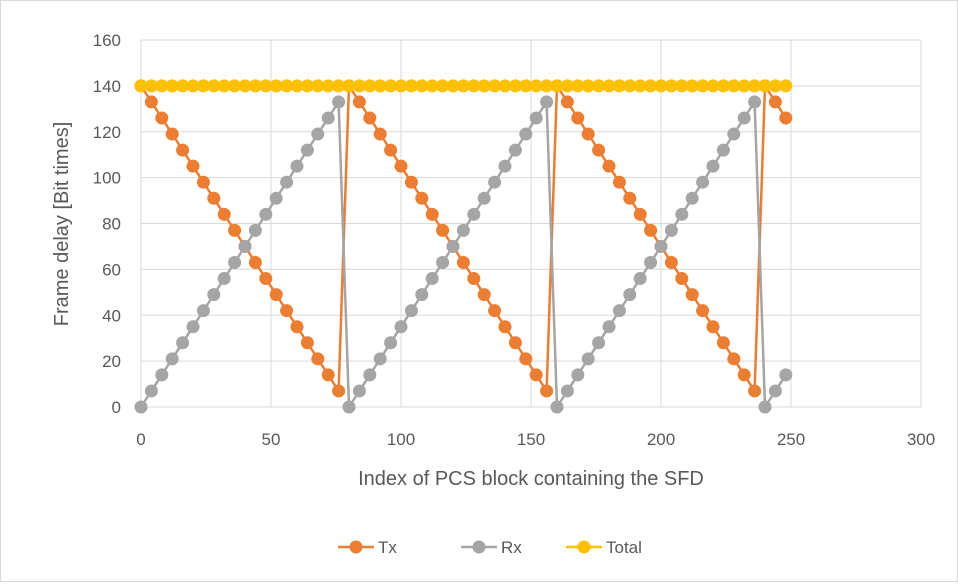  I want to click on x-tick-label: 150, so click(531, 439).